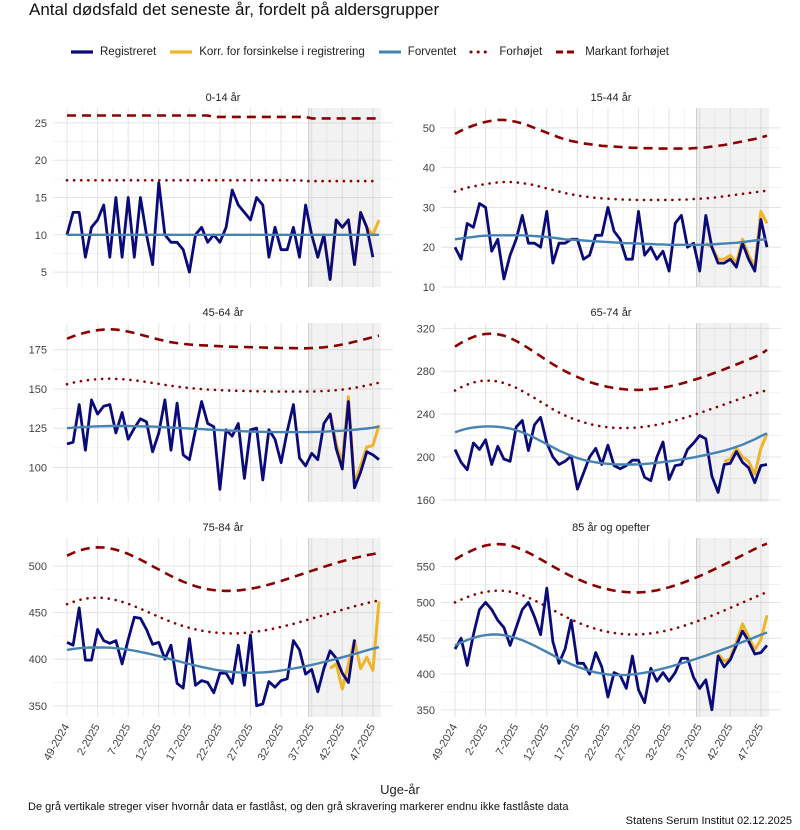 The image size is (800, 830). Describe the element at coordinates (223, 528) in the screenshot. I see `panel-title: 75-84 år` at that location.